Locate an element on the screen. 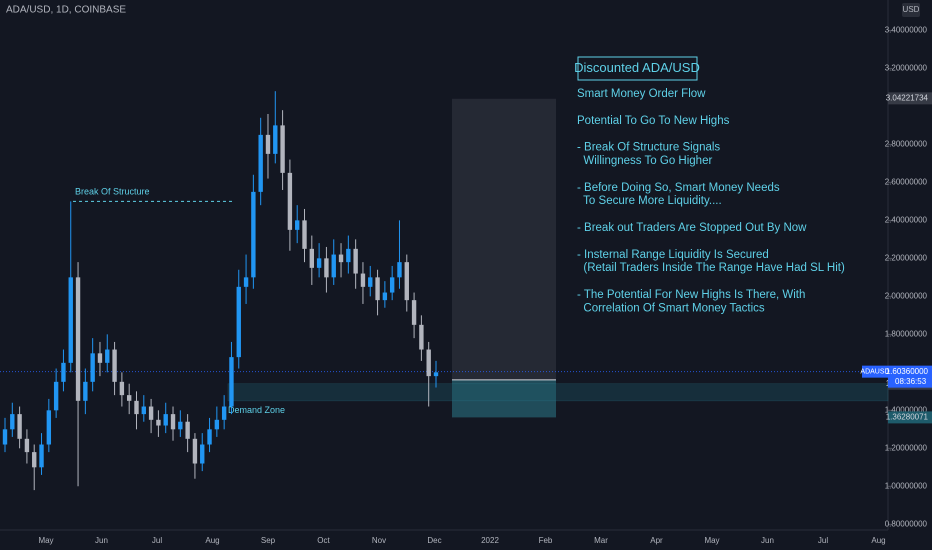 The image size is (932, 550). last-price-tag is located at coordinates (910, 376).